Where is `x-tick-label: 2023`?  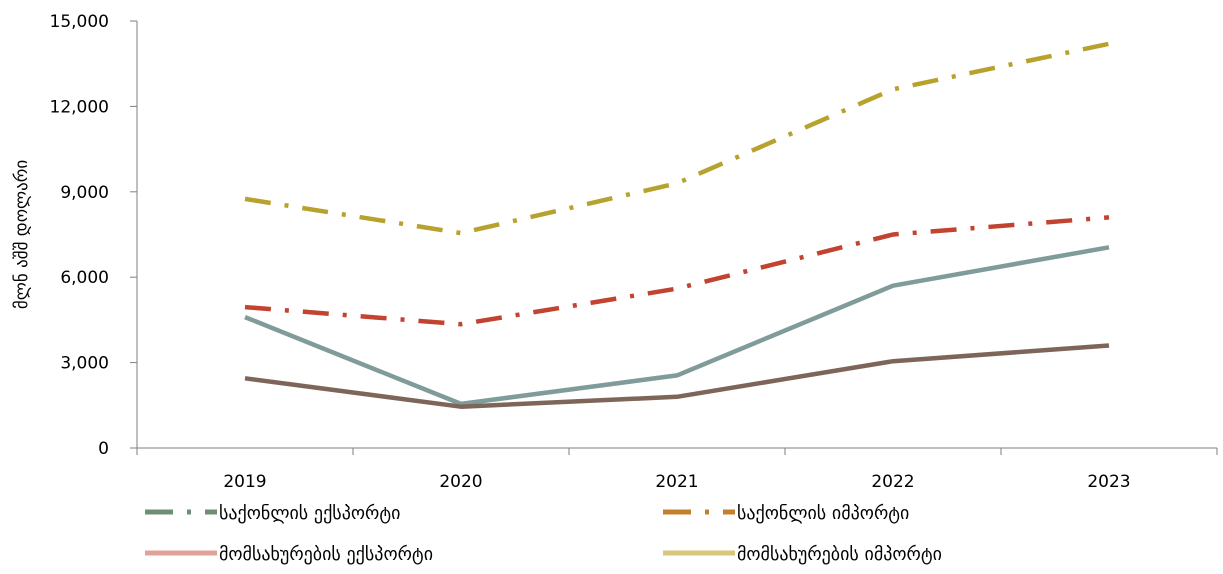 x-tick-label: 2023 is located at coordinates (1108, 482).